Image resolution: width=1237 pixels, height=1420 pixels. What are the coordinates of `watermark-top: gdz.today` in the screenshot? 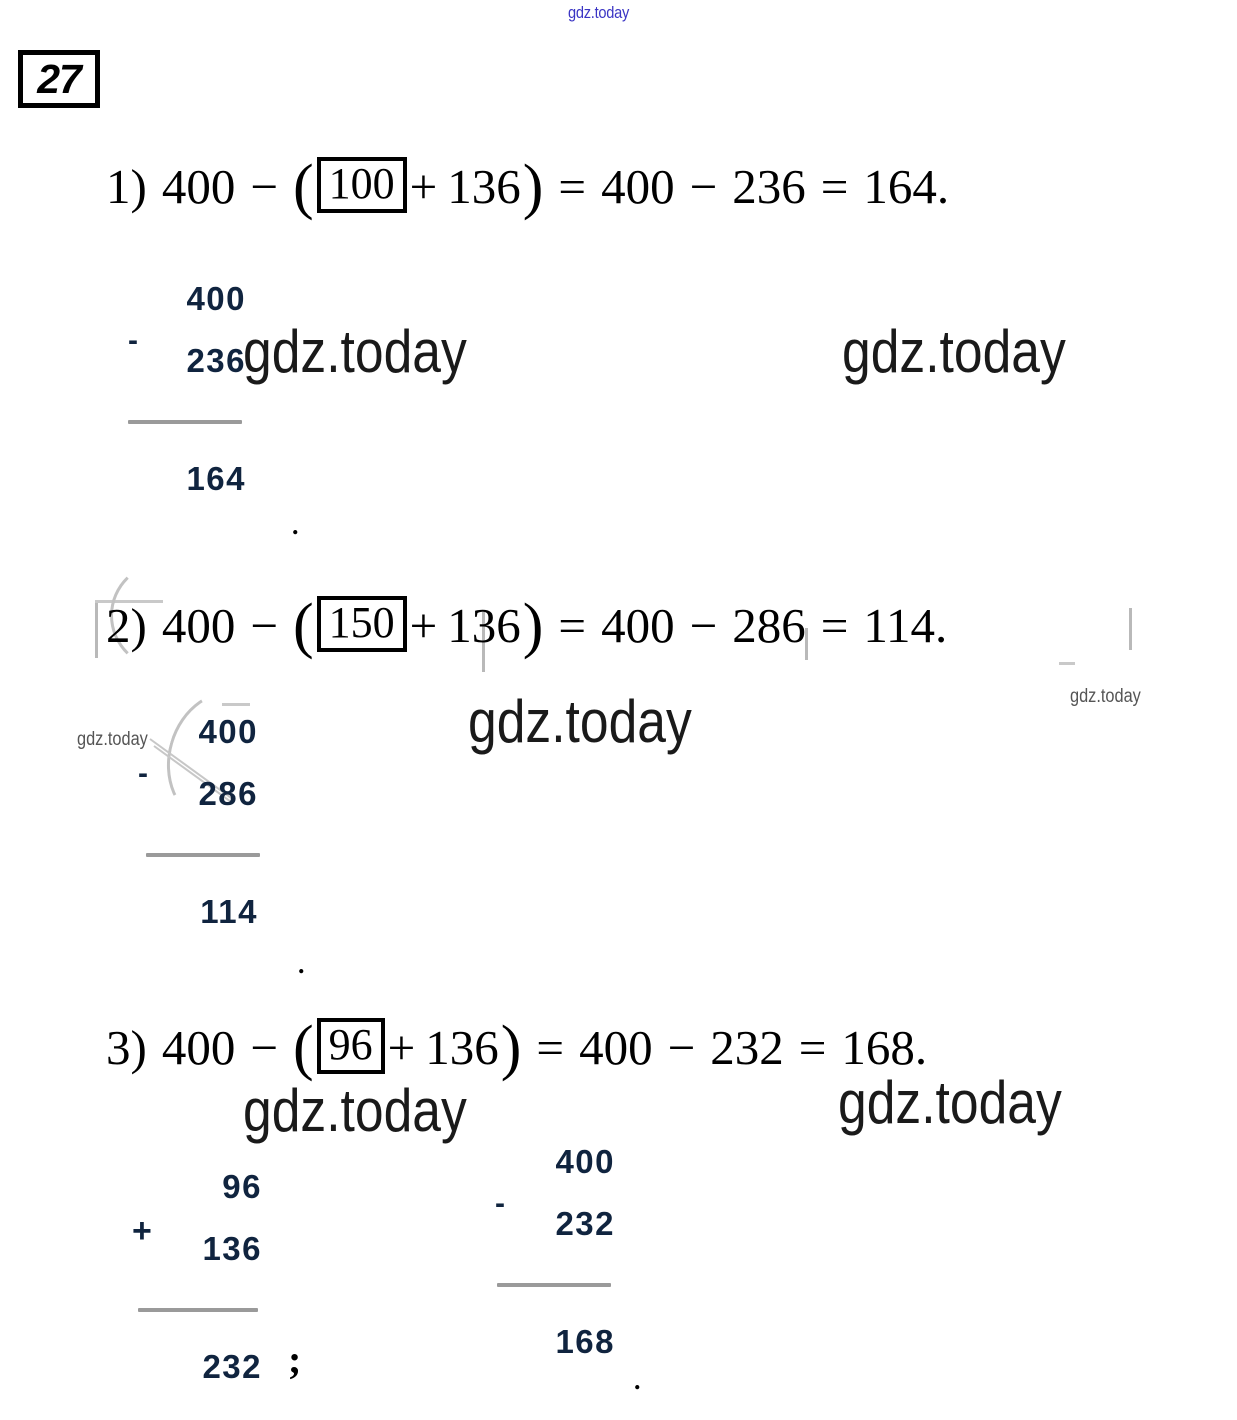 It's located at (599, 12).